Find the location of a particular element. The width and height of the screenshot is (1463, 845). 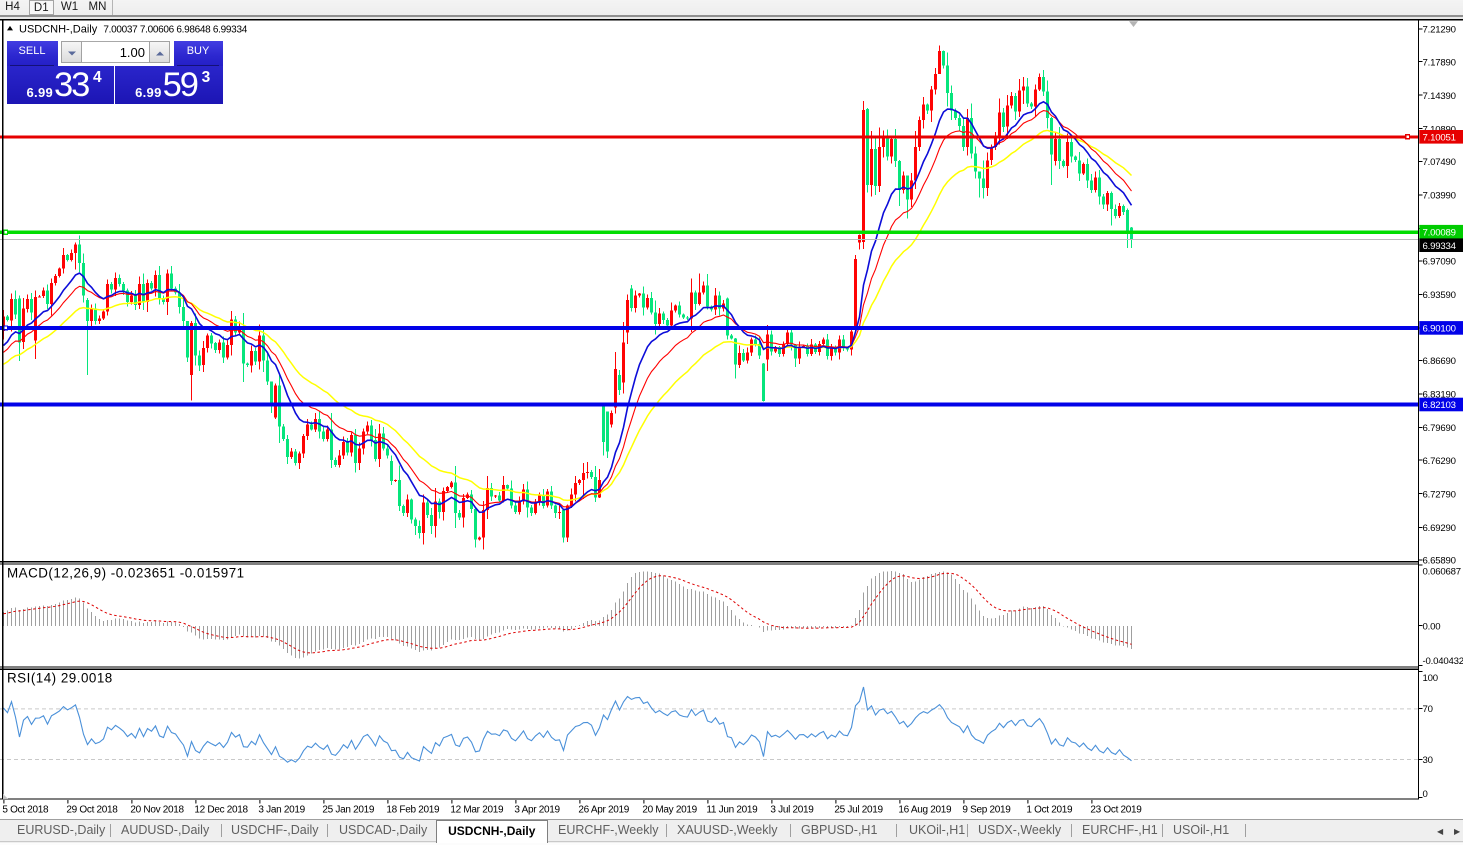

svg-text: 7.21290 is located at coordinates (1439, 30).